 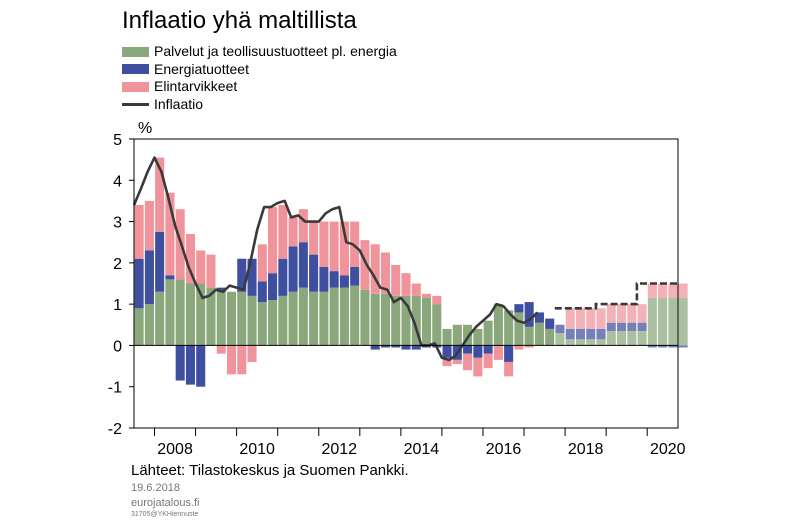 I want to click on bar-2011Q2-s0, so click(x=293, y=318).